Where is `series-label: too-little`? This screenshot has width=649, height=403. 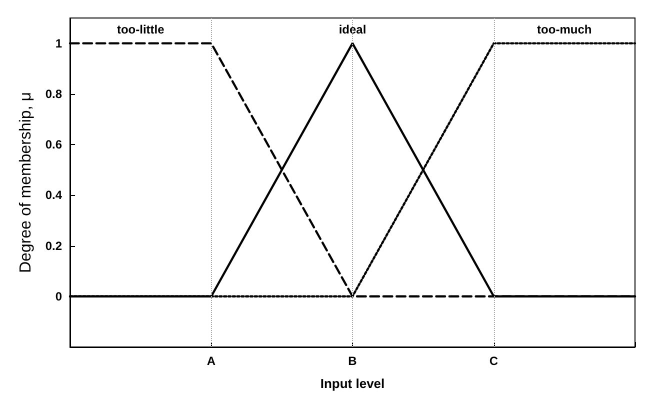
series-label: too-little is located at coordinates (140, 29).